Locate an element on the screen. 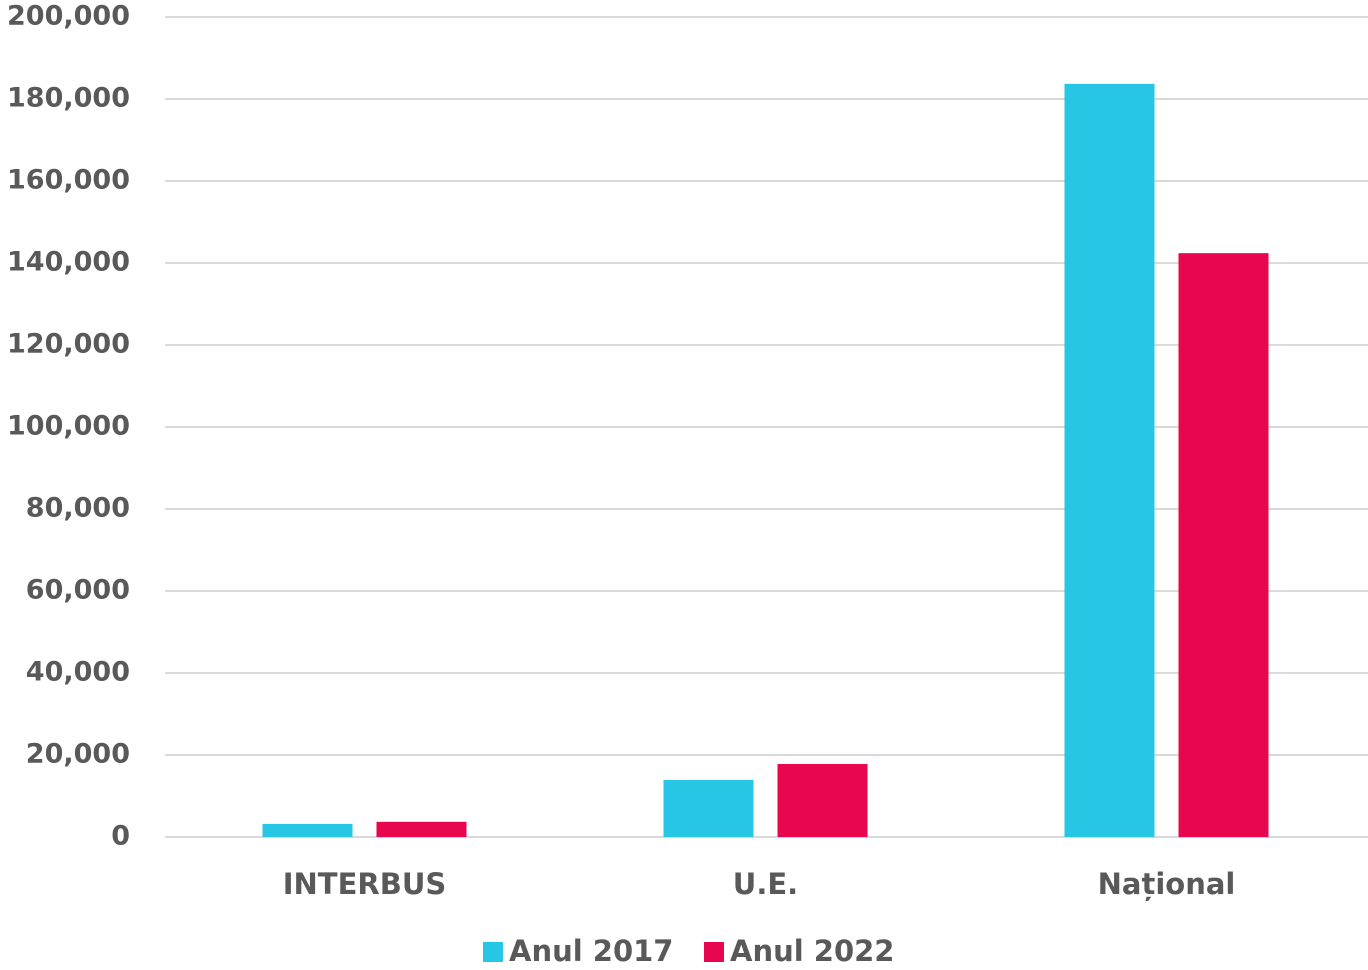 The width and height of the screenshot is (1368, 970). y-tick-label: 100,000 is located at coordinates (68, 426).